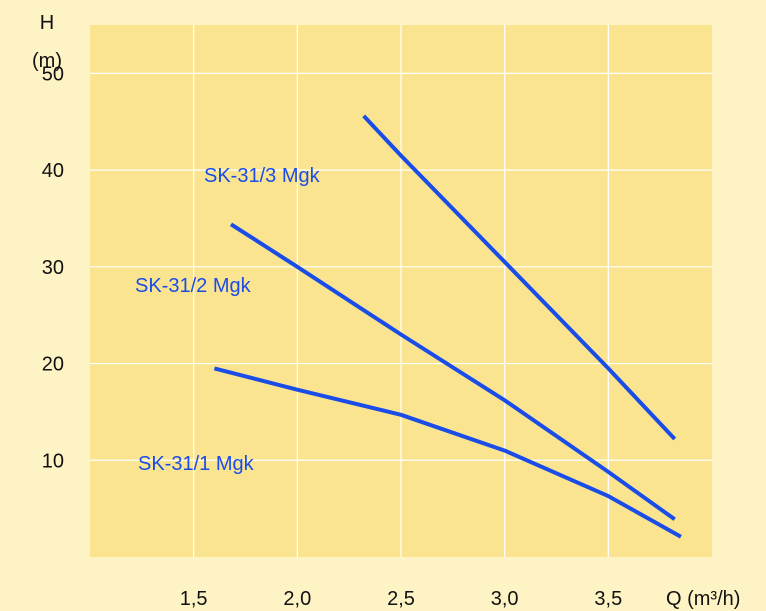 The width and height of the screenshot is (766, 611). I want to click on x-tick-label: 1,5, so click(194, 599).